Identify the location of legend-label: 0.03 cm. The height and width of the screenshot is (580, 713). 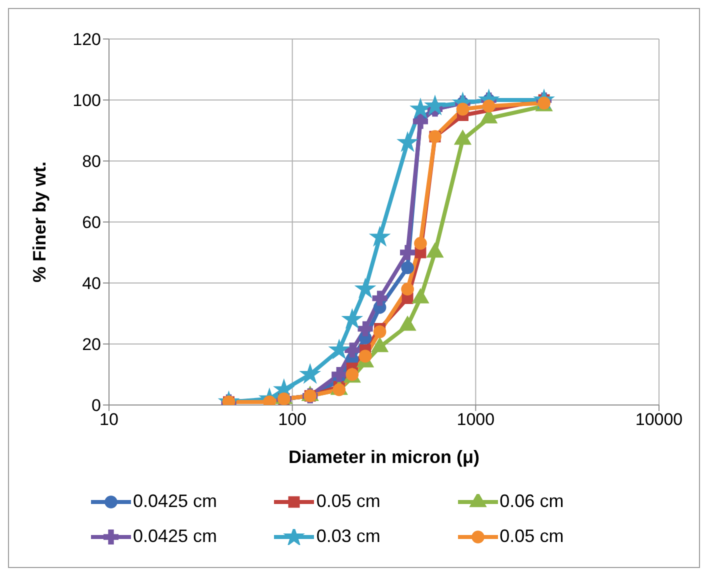
(348, 536).